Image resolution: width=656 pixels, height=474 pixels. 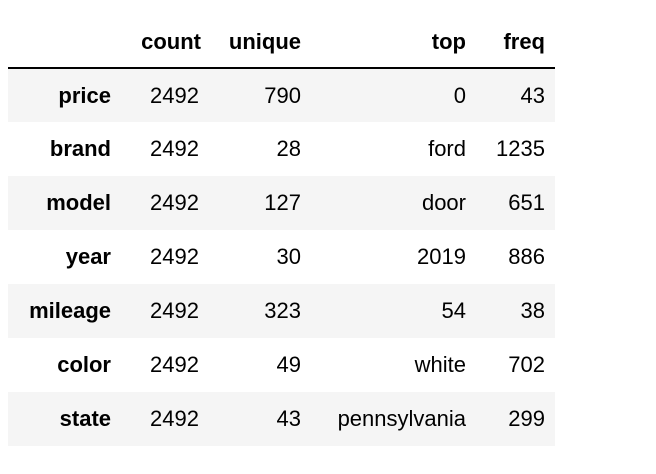 I want to click on cell-unique: 127, so click(x=282, y=202).